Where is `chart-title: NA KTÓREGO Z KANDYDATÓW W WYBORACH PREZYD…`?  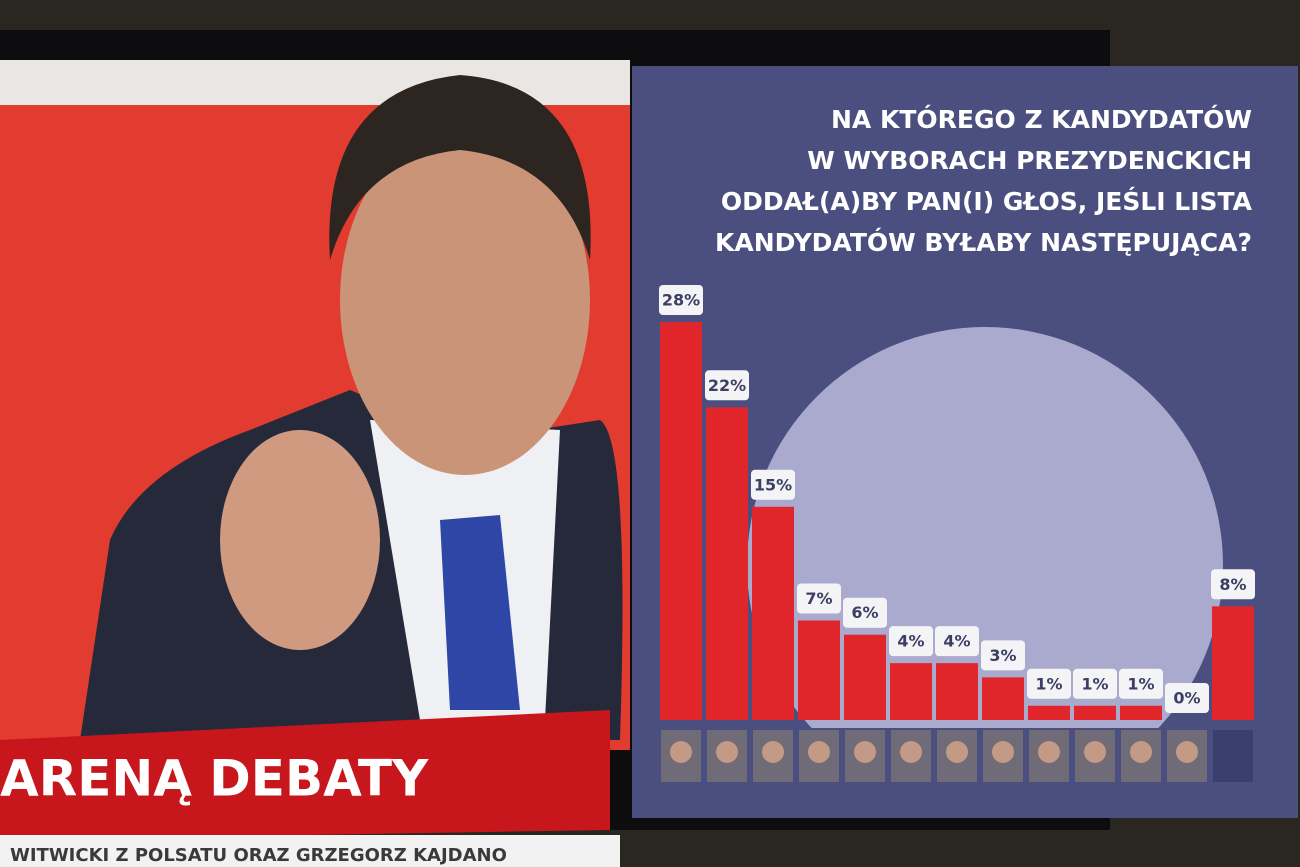
chart-title: NA KTÓREGO Z KANDYDATÓW W WYBORACH PREZYD… is located at coordinates (984, 180).